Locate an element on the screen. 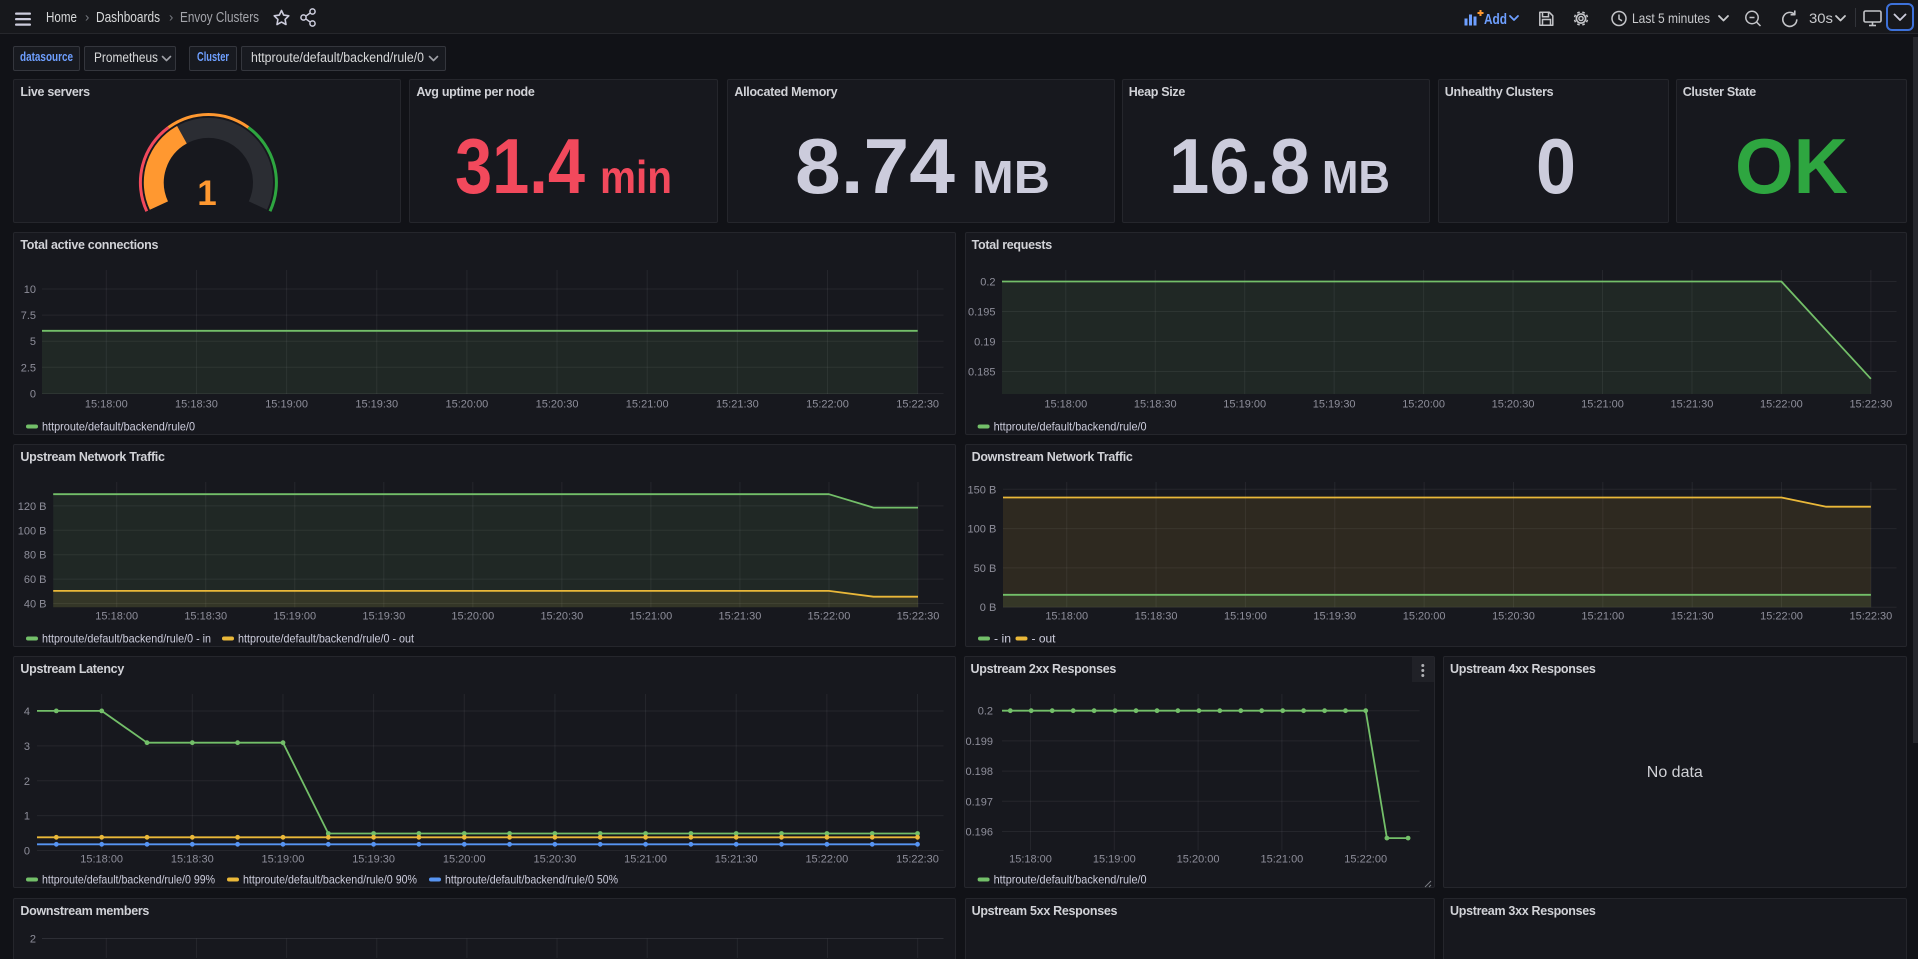 The width and height of the screenshot is (1918, 959). svg-text: 0.19 is located at coordinates (984, 343).